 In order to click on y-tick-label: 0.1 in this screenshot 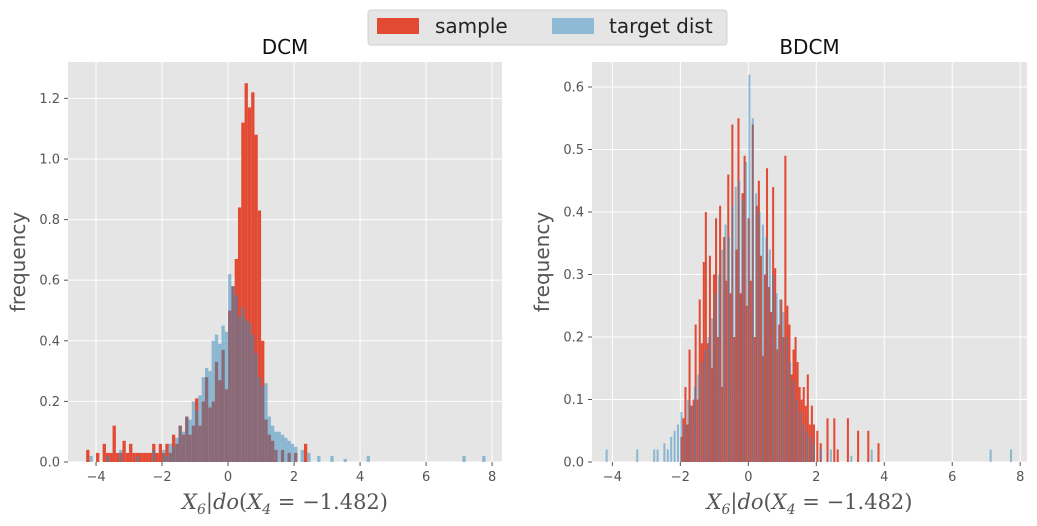, I will do `click(573, 400)`.